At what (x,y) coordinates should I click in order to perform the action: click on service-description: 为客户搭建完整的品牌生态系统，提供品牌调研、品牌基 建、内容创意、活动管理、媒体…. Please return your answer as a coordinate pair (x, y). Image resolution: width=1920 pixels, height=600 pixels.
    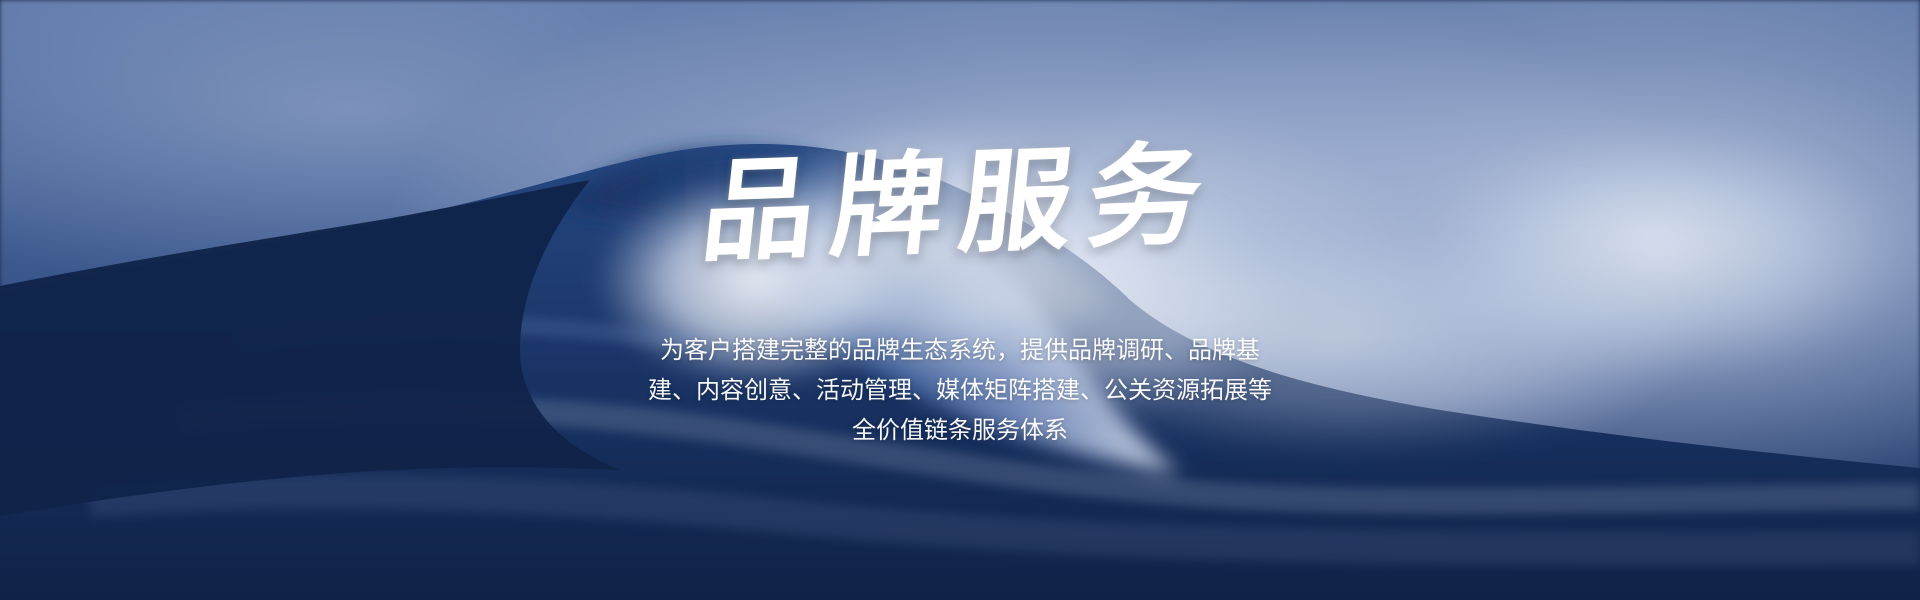
    Looking at the image, I should click on (960, 390).